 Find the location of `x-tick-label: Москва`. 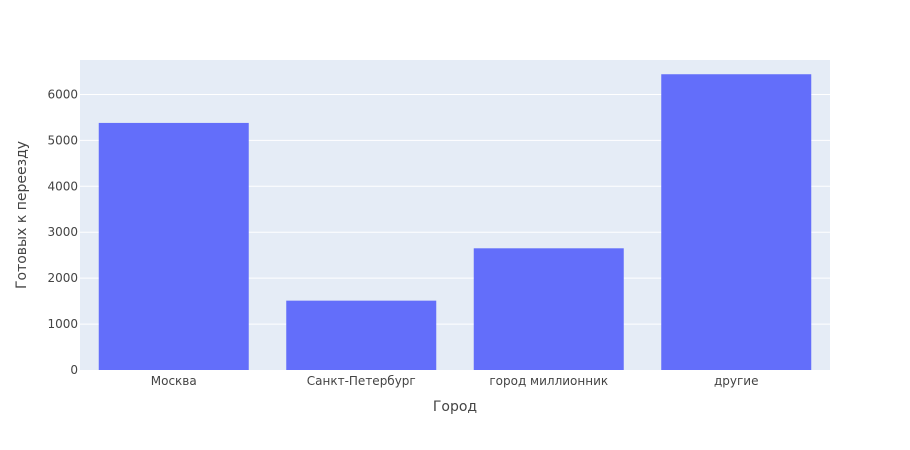

x-tick-label: Москва is located at coordinates (174, 381).